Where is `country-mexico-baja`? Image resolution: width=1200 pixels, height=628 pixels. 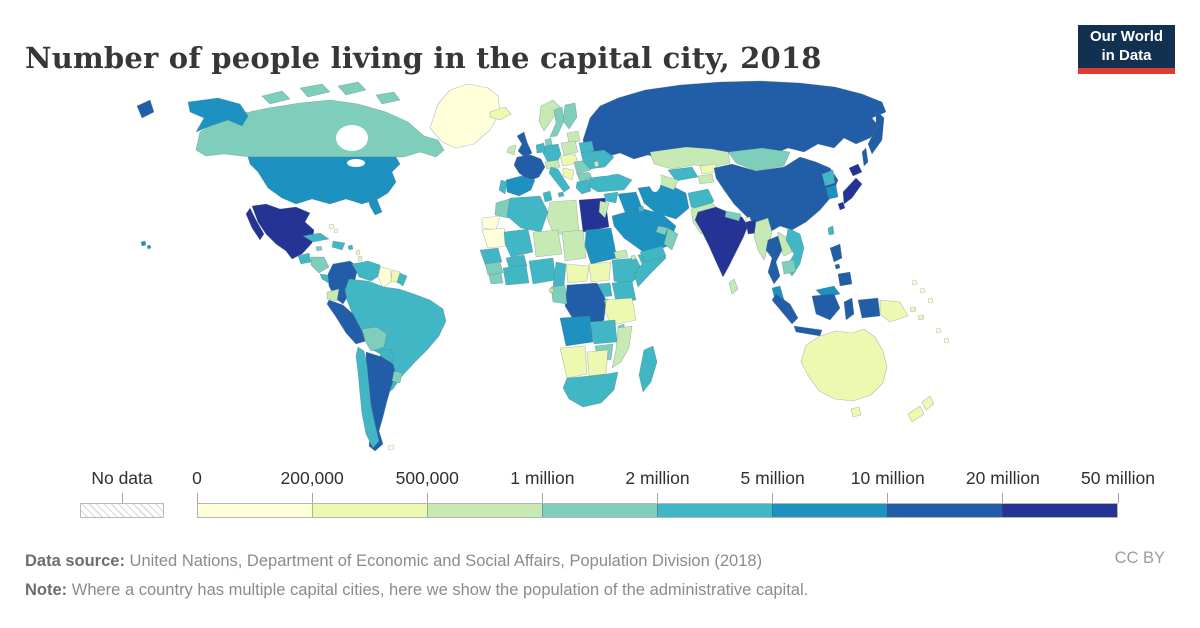
country-mexico-baja is located at coordinates (255, 224).